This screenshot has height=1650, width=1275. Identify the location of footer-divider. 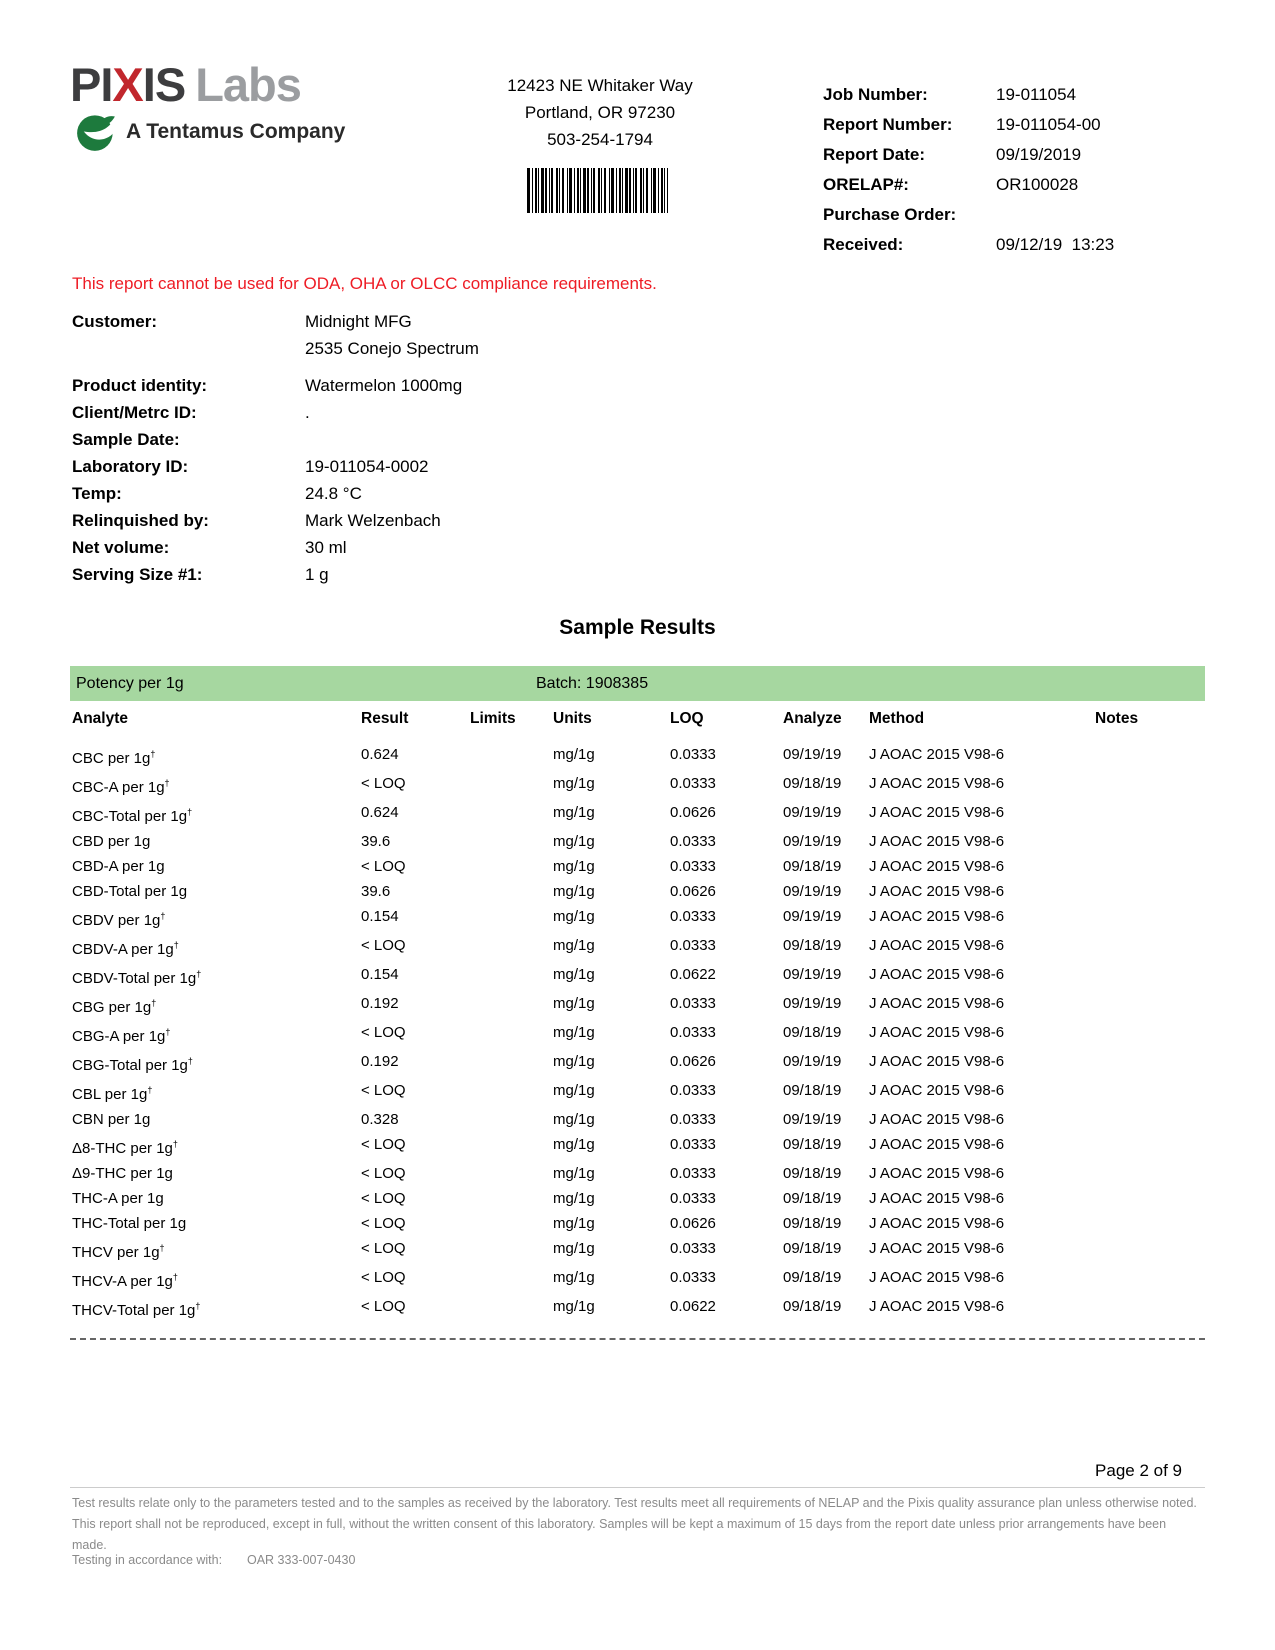
(637, 1487).